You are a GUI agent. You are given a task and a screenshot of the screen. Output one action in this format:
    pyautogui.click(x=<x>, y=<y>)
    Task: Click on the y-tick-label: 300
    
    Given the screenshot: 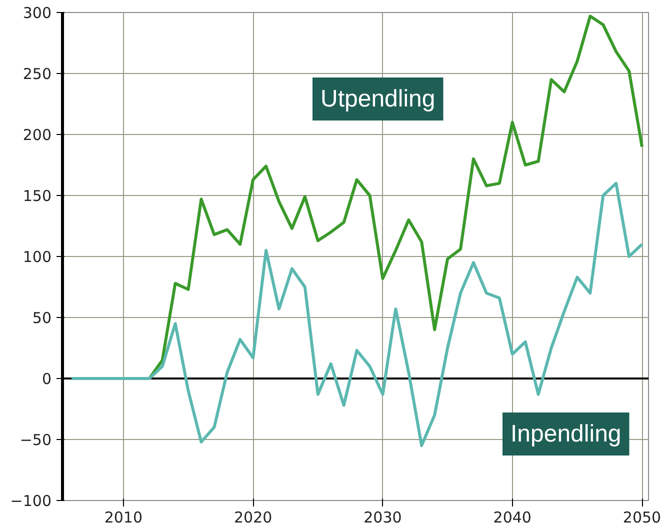 What is the action you would take?
    pyautogui.click(x=37, y=13)
    